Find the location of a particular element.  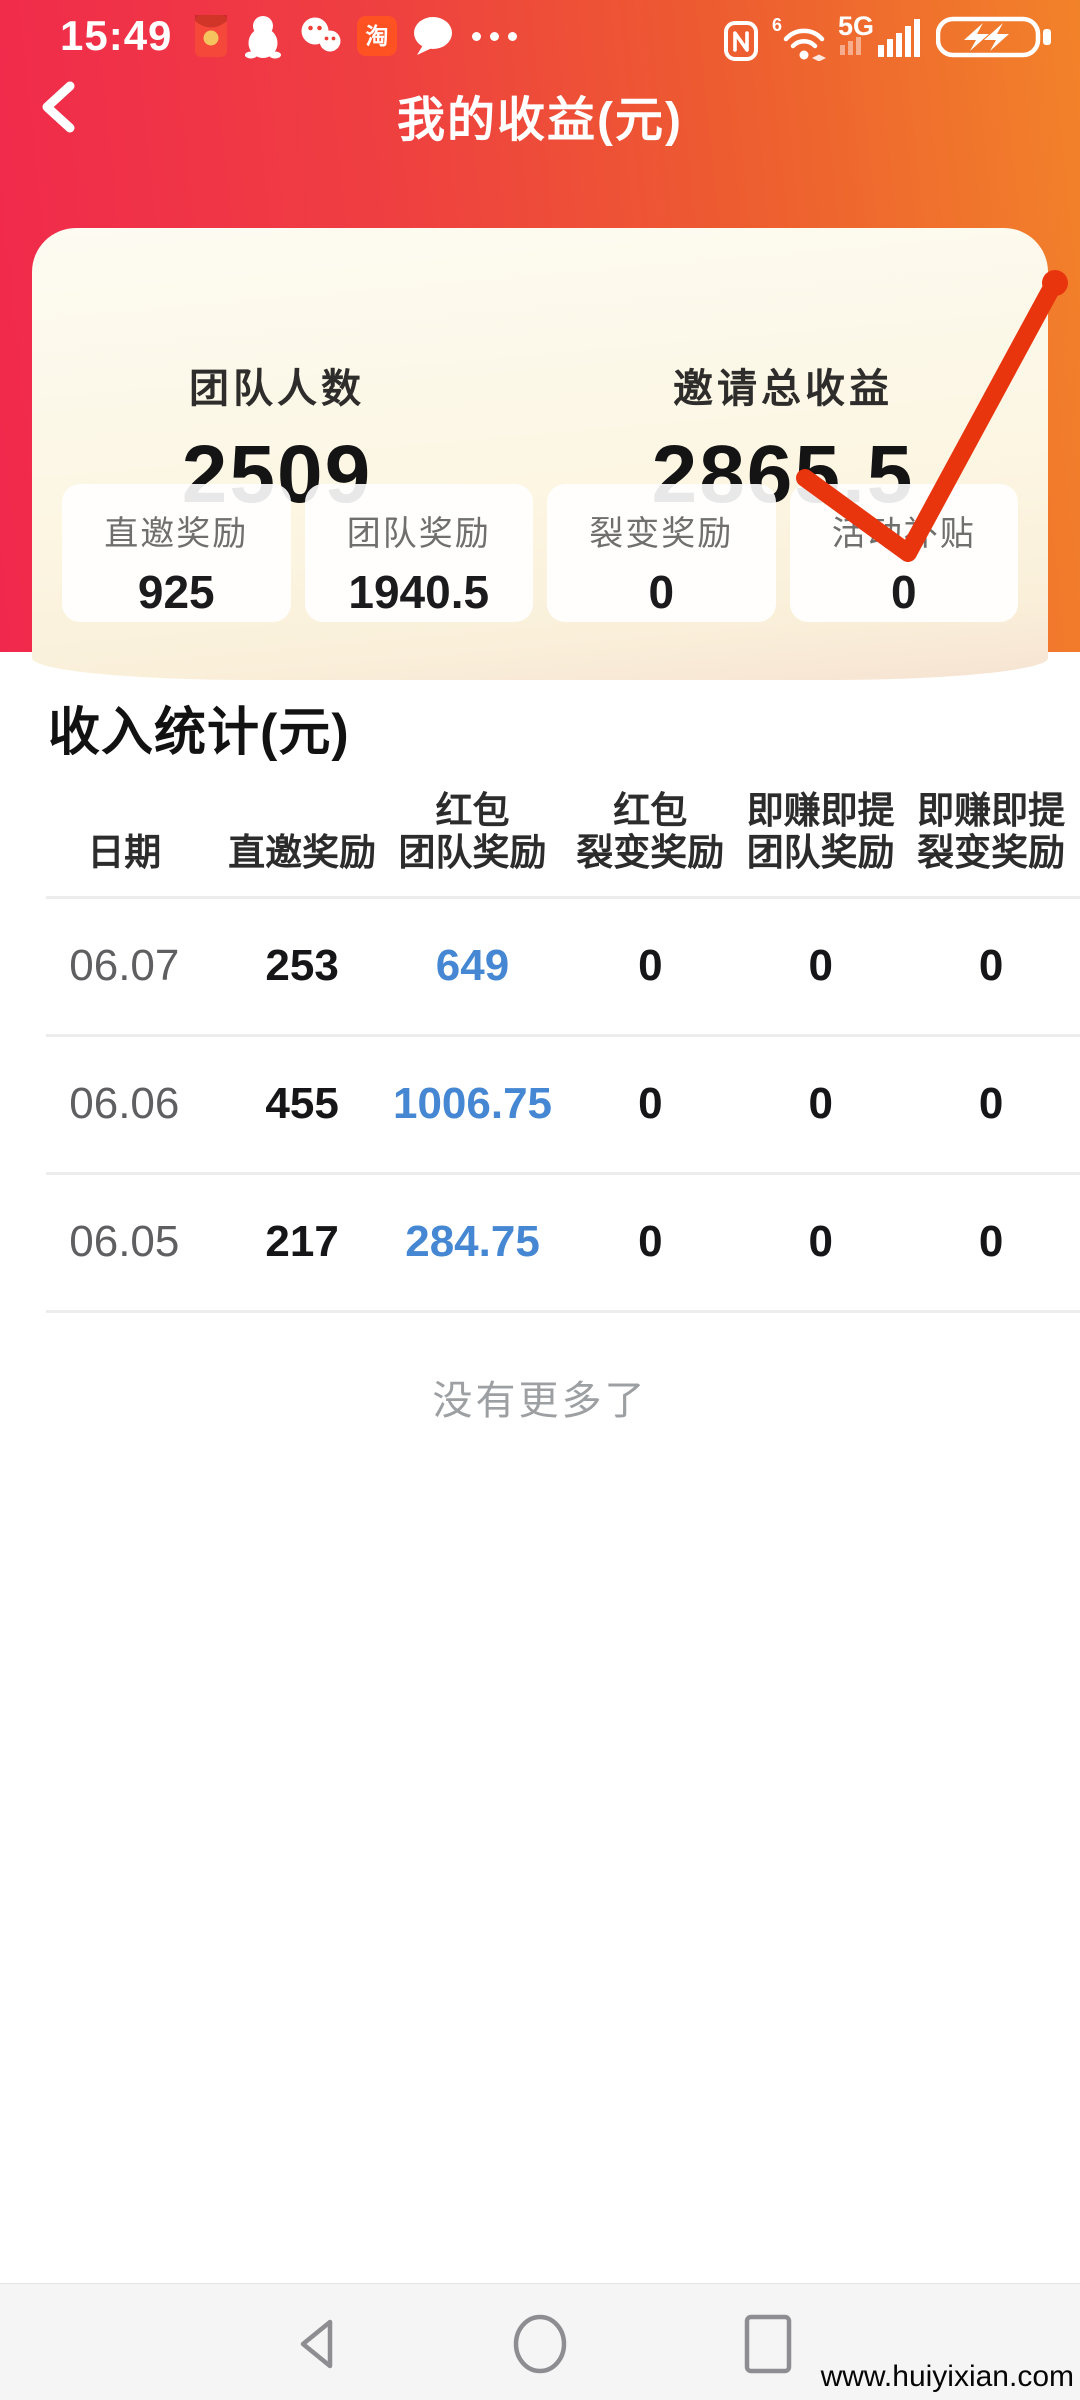

invite-total-label: 邀请总收益 is located at coordinates (783, 389).